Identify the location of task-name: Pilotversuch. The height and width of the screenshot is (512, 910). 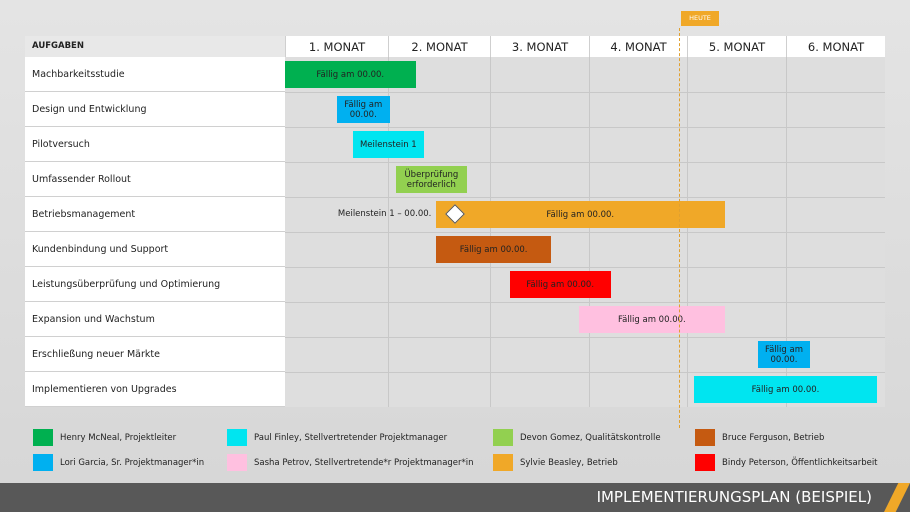
(155, 144).